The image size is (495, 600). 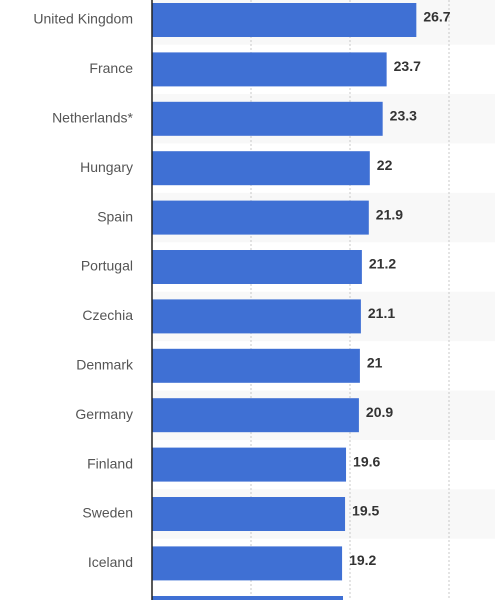 I want to click on value-label: 19.6, so click(x=366, y=461).